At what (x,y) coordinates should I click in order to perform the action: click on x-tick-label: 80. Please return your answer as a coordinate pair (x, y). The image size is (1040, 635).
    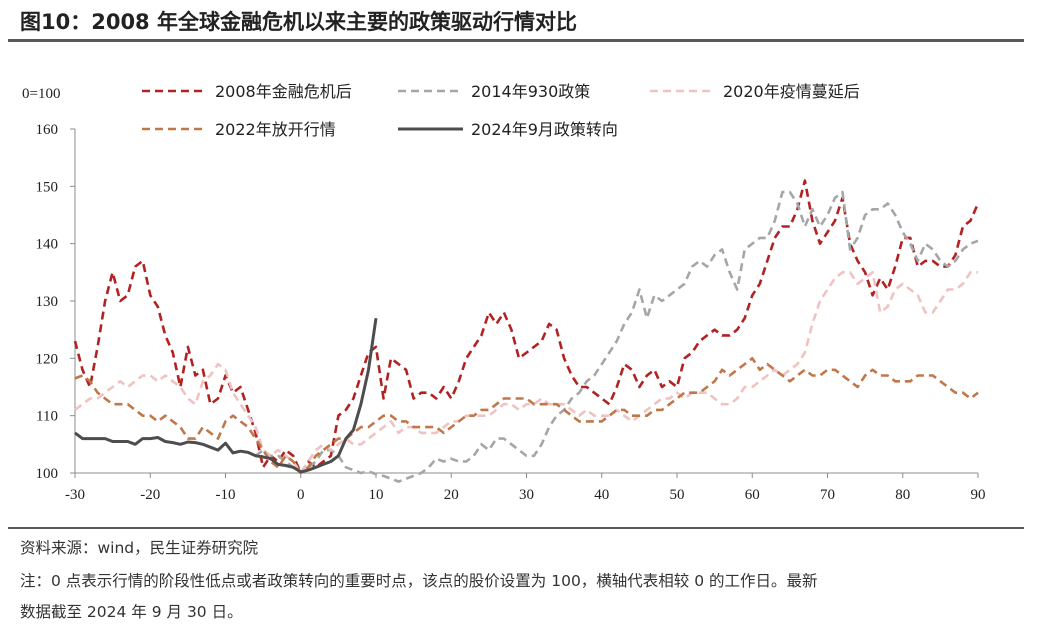
    Looking at the image, I should click on (902, 495).